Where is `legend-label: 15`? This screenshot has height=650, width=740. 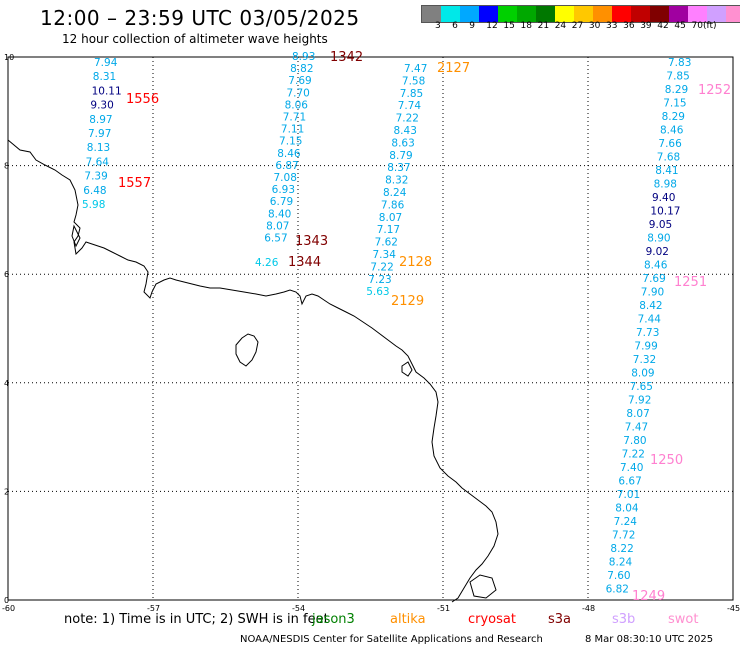
legend-label: 15 is located at coordinates (509, 26).